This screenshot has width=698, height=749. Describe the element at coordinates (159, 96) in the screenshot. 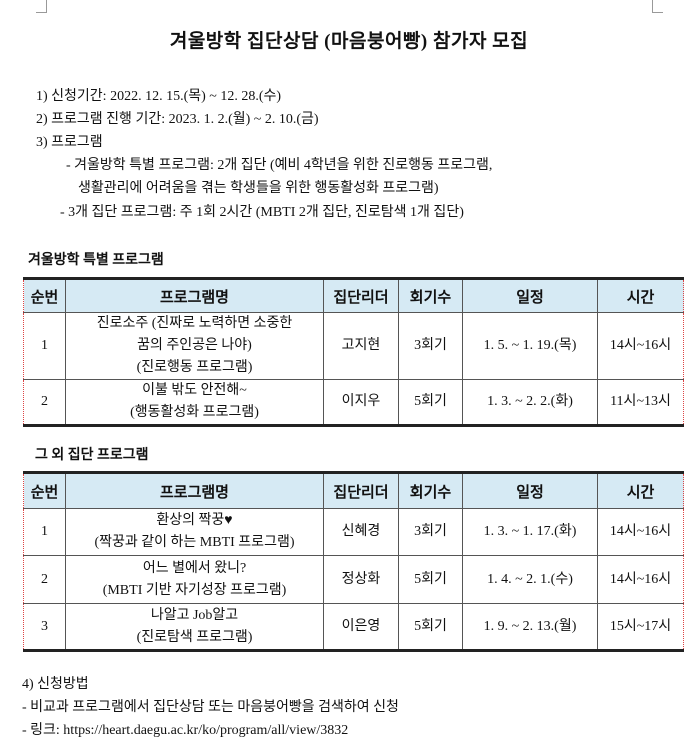

I see `info-period: 1) 신청기간: 2022. 12. 15.(목) ~ 12. 28.(수)` at that location.